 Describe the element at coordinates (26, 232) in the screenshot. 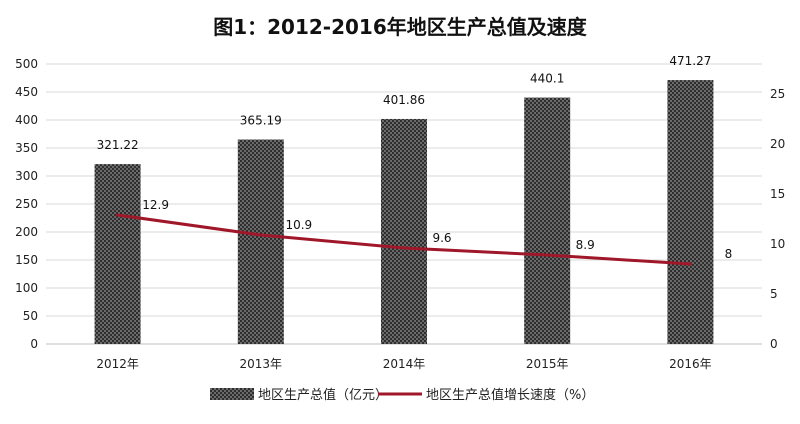

I see `y-left-tick-label: 200` at that location.